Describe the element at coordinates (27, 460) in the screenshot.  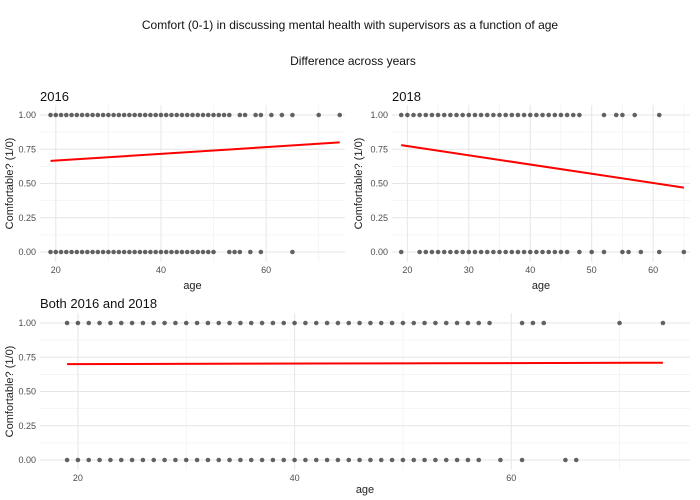
I see `y-tick-label: 0.00` at that location.